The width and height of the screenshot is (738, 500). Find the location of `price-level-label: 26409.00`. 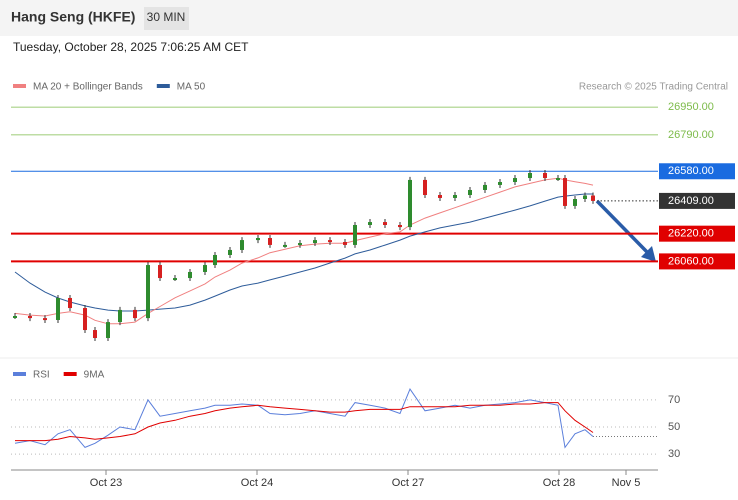

price-level-label: 26409.00 is located at coordinates (691, 201).